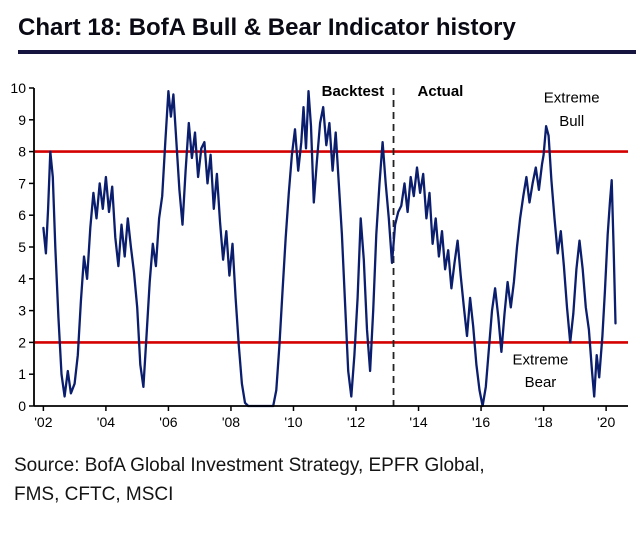 The image size is (640, 541). What do you see at coordinates (22, 342) in the screenshot?
I see `y-tick-label: 2` at bounding box center [22, 342].